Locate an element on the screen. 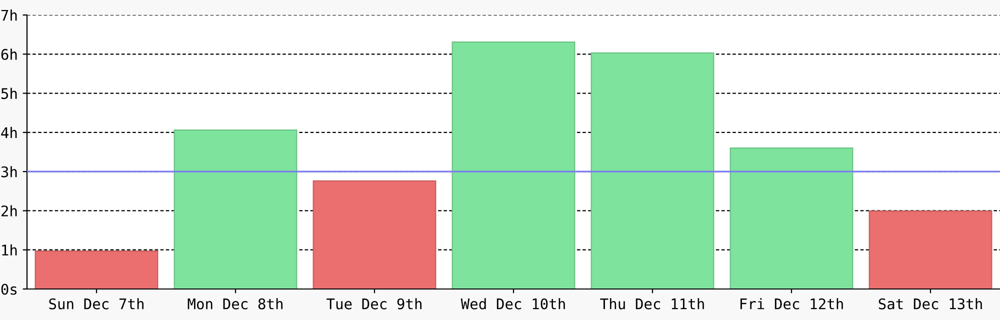  x-tick-label: Sat Dec 13th is located at coordinates (930, 304).